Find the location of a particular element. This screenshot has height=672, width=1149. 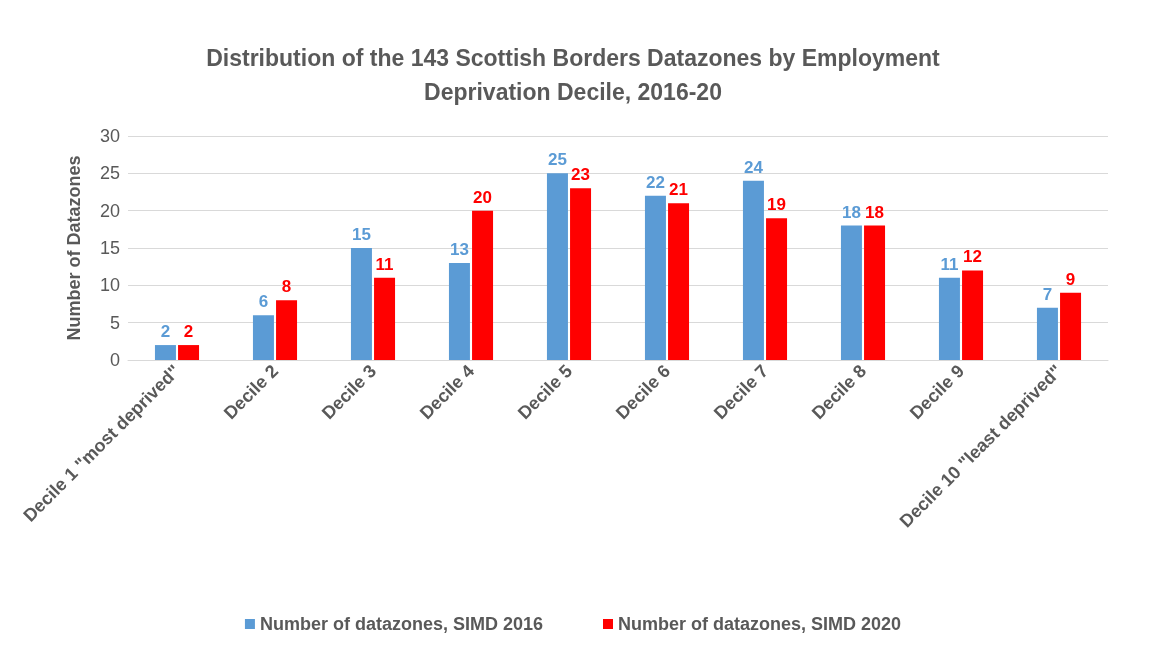

data-label: 6 is located at coordinates (263, 302).